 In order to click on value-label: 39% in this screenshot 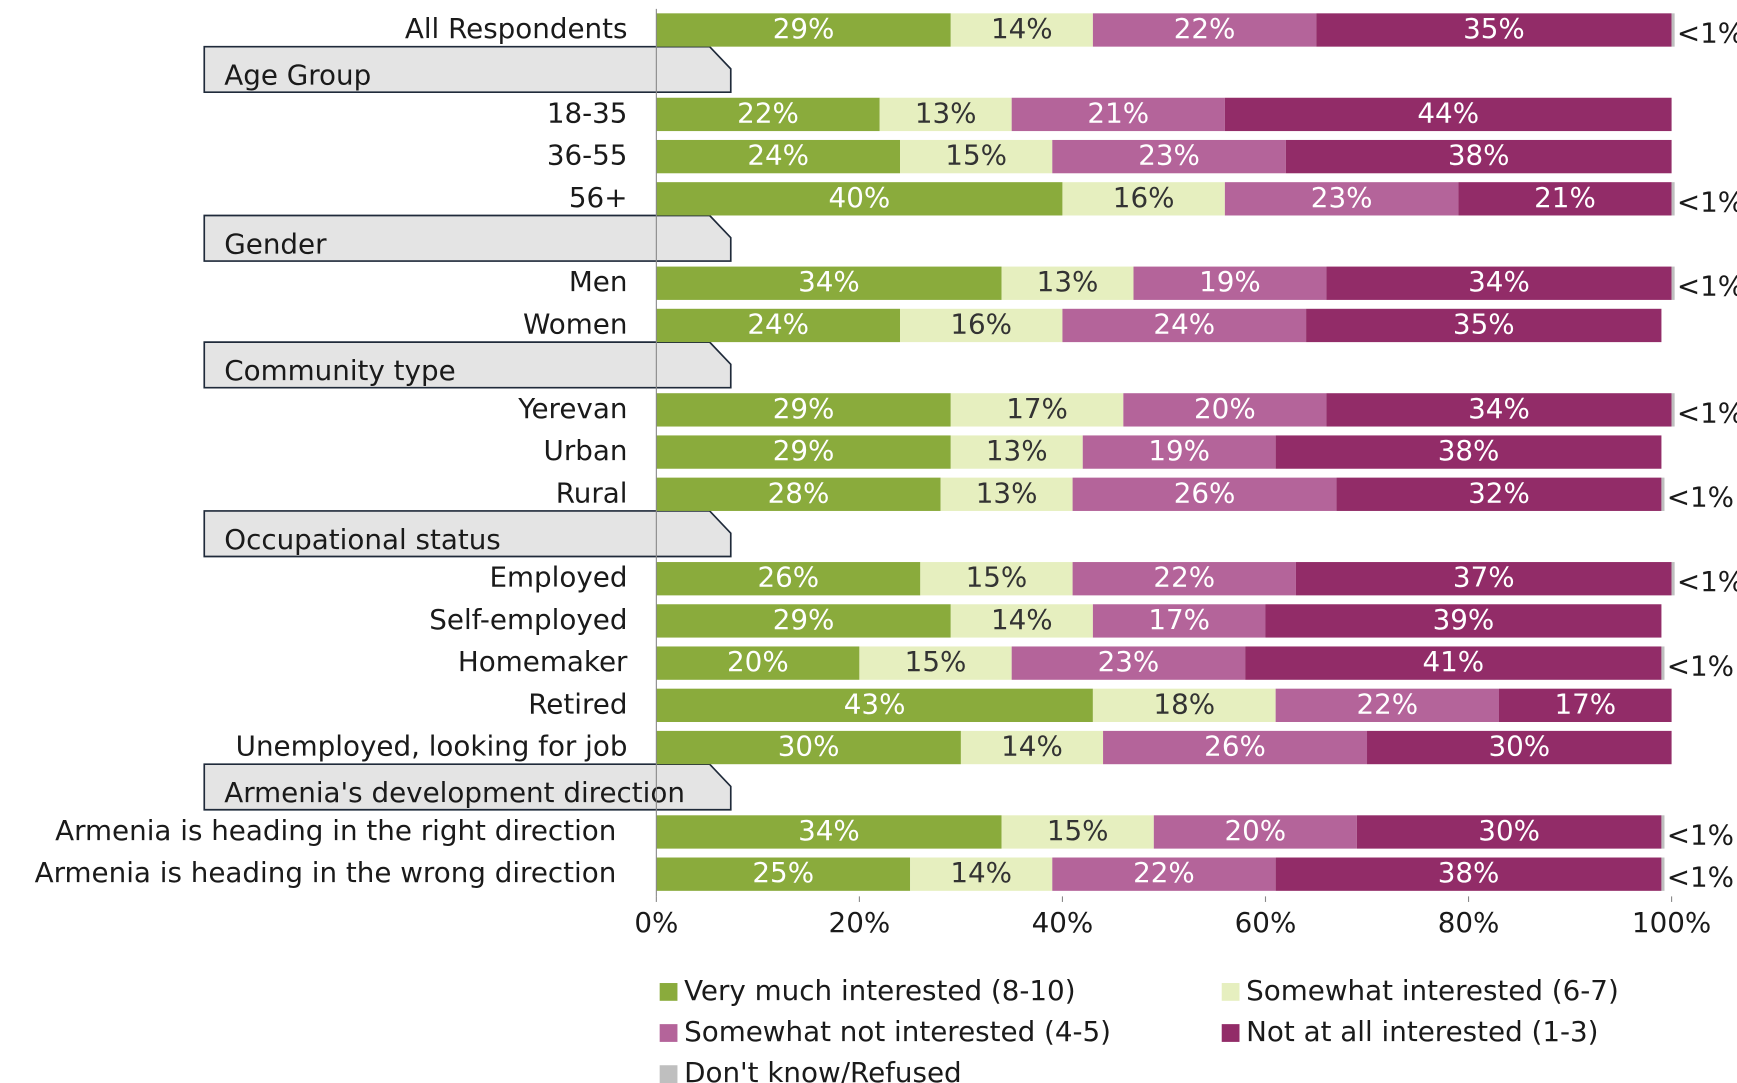, I will do `click(1464, 619)`.